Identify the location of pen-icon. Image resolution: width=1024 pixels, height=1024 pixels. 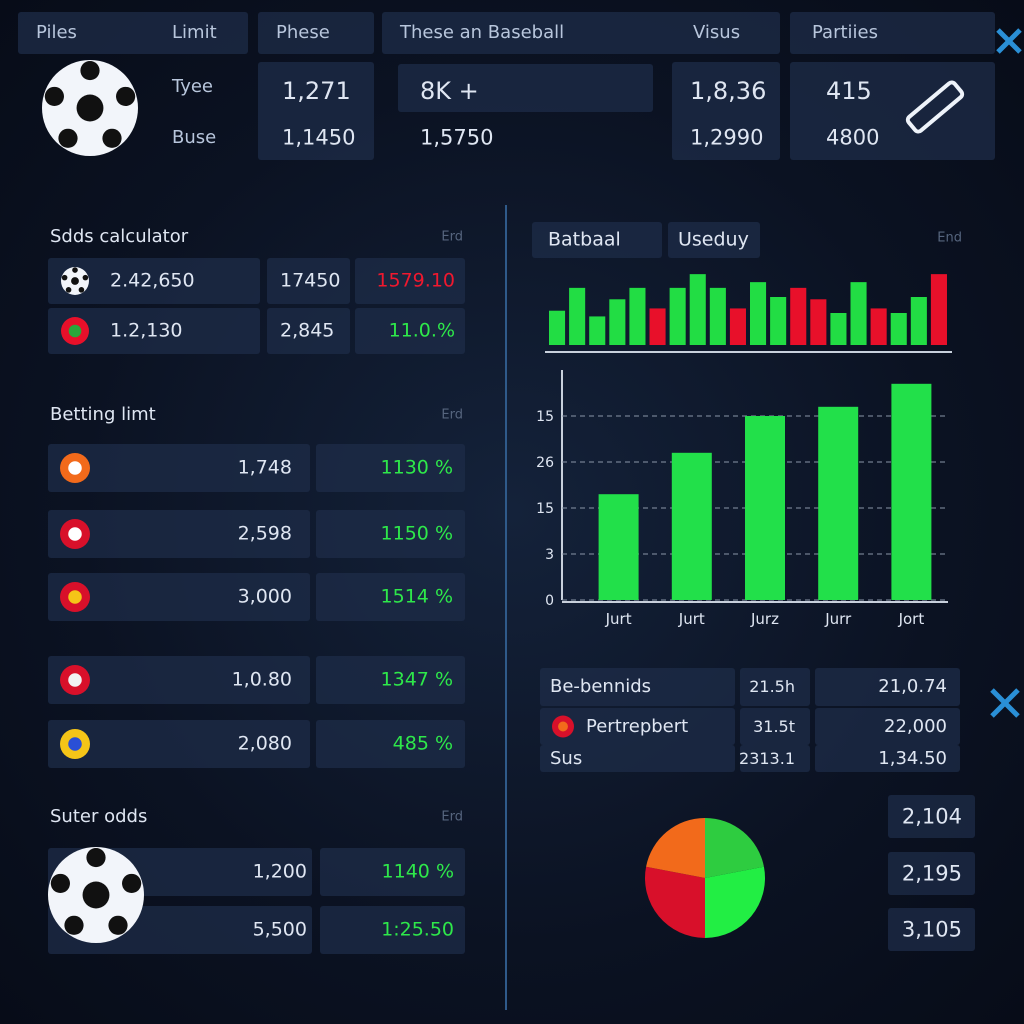
(935, 107).